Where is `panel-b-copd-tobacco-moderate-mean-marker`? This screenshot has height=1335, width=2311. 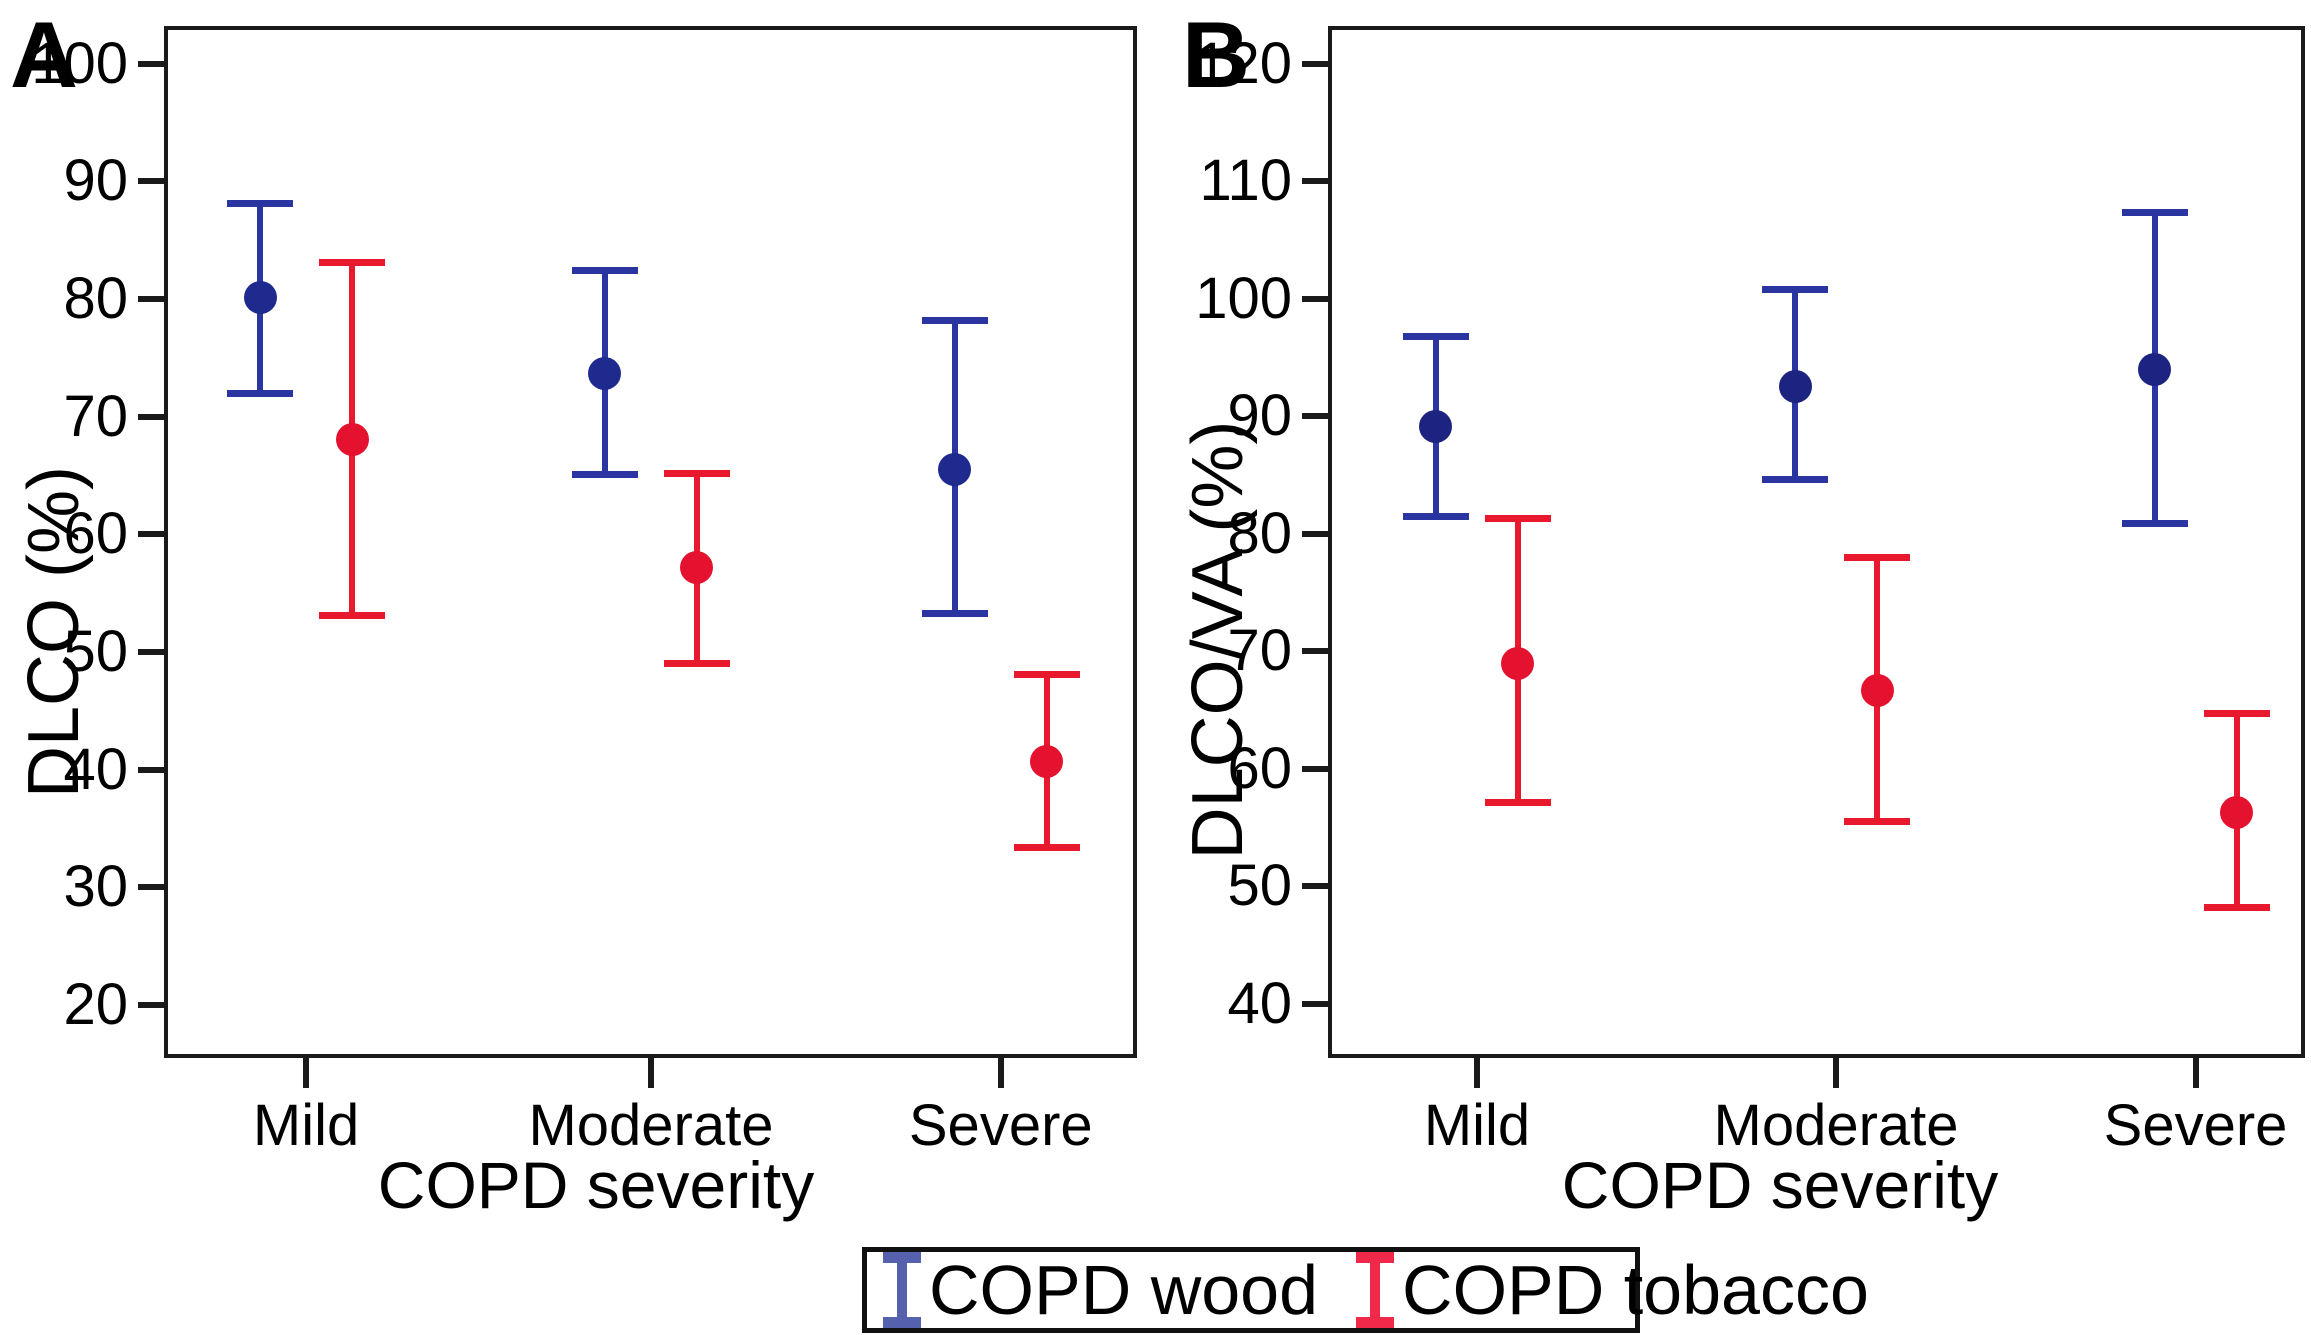
panel-b-copd-tobacco-moderate-mean-marker is located at coordinates (1877, 690).